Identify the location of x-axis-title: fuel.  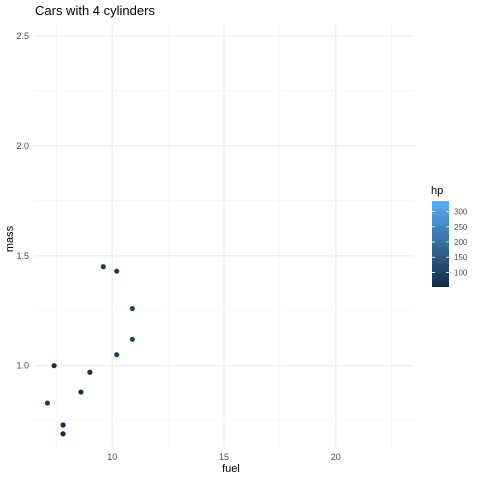
(231, 469).